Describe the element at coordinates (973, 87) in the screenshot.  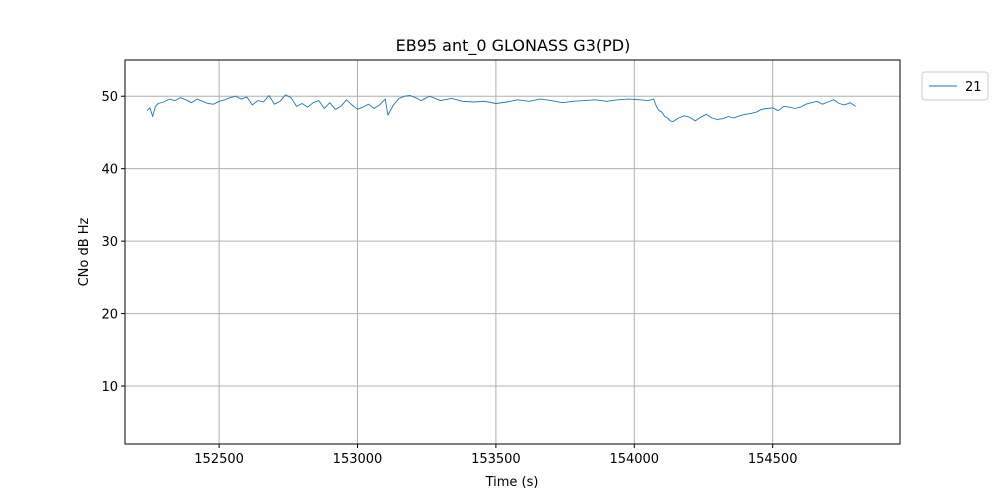
I see `legend-entry-label: 21` at that location.